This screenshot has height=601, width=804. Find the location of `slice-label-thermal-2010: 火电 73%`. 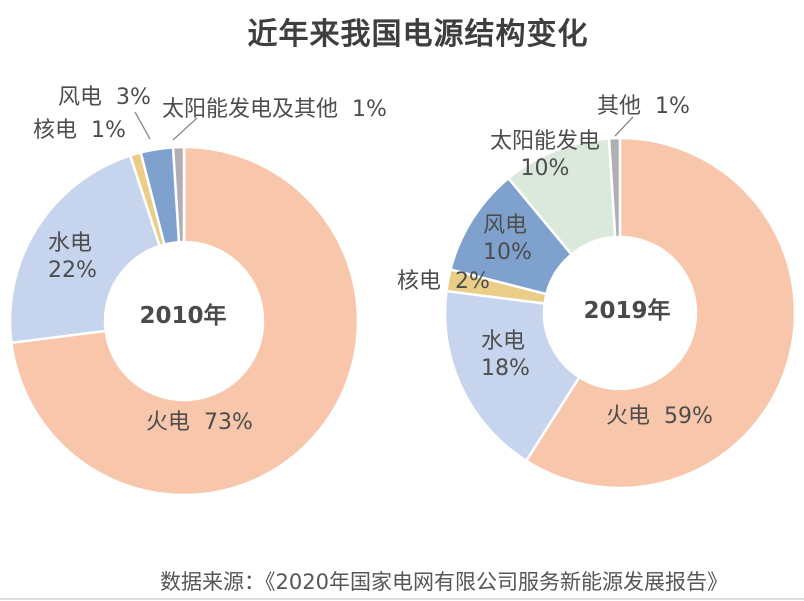

slice-label-thermal-2010: 火电 73% is located at coordinates (199, 422).